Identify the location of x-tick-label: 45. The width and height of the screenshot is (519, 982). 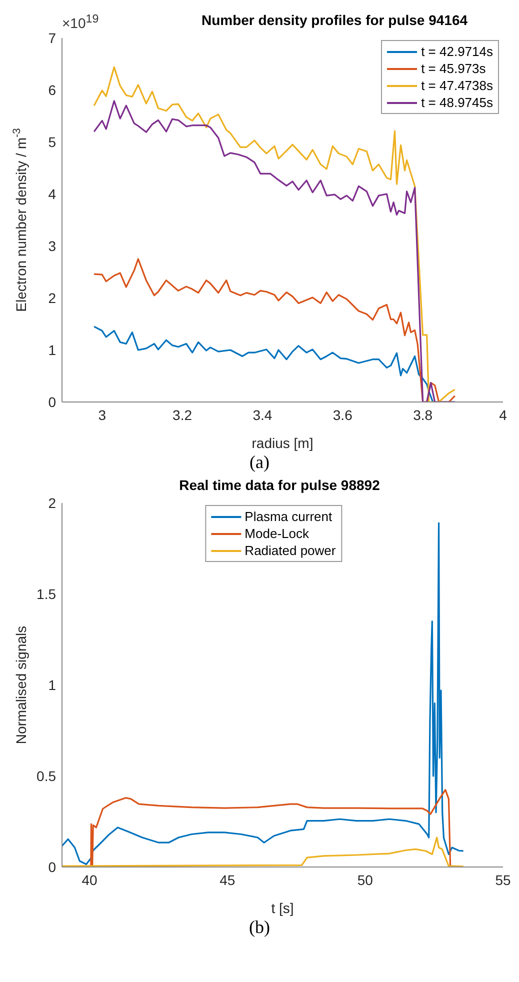
(228, 880).